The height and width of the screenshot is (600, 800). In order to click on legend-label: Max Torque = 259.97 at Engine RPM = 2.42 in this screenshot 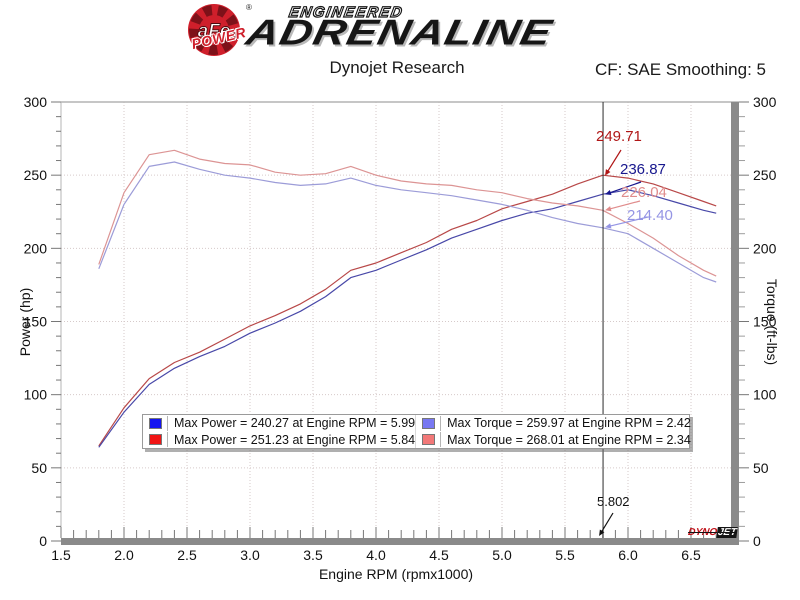, I will do `click(569, 423)`.